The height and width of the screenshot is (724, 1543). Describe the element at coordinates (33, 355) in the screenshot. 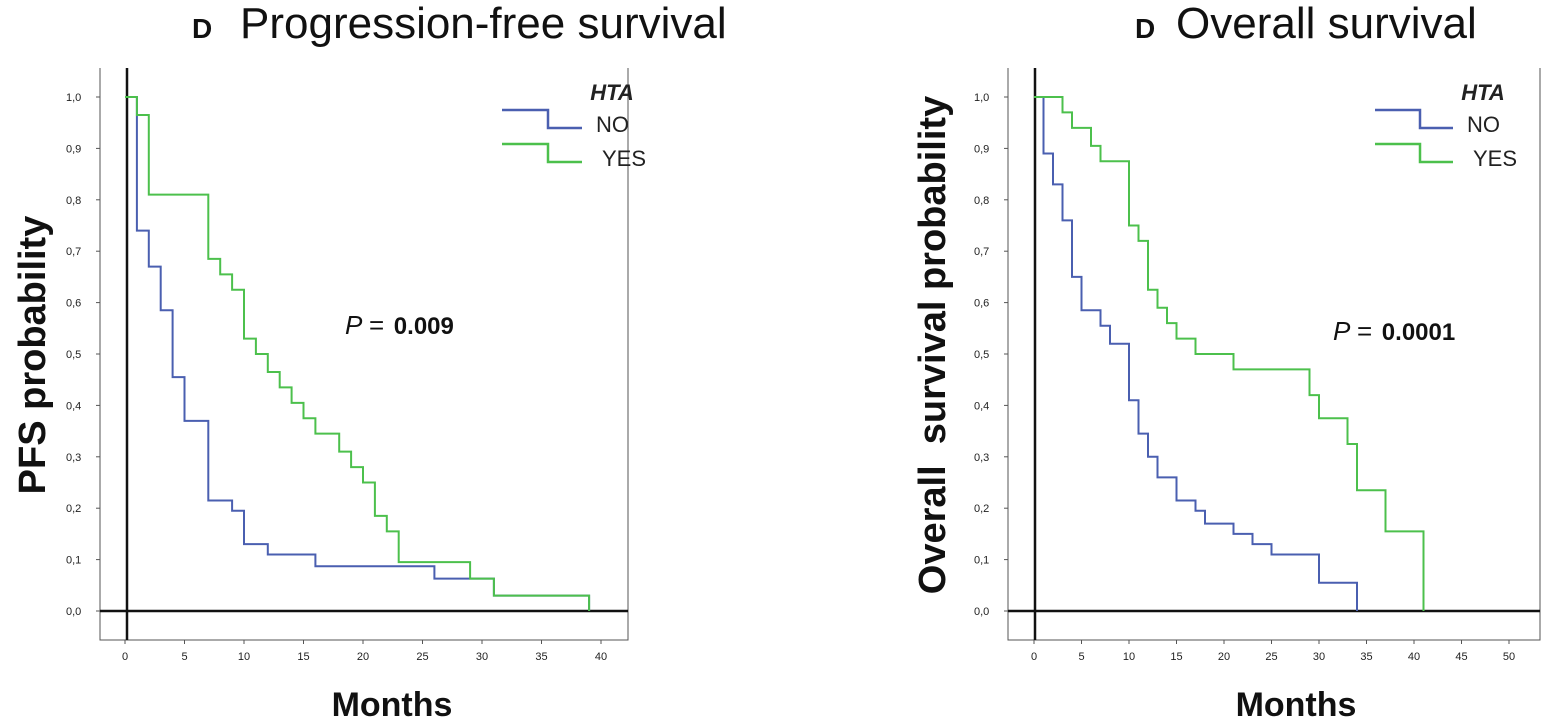

I see `y-axis-label: PFS probability` at that location.